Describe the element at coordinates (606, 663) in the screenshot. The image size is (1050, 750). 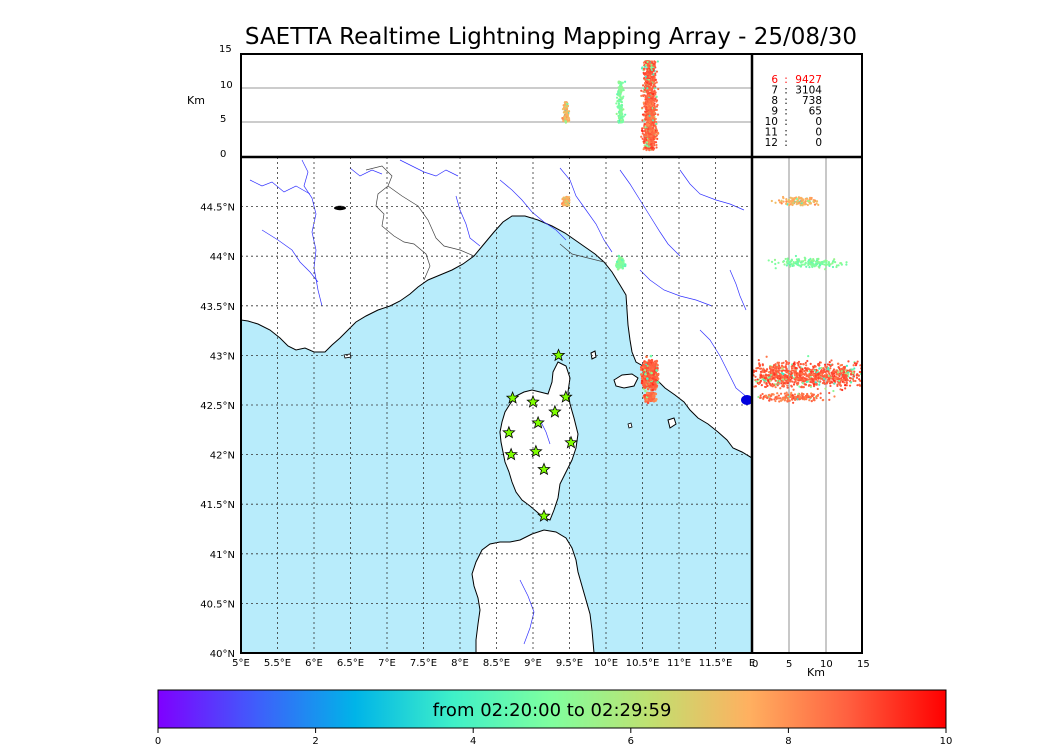
I see `lon-tick-label: 10°E` at that location.